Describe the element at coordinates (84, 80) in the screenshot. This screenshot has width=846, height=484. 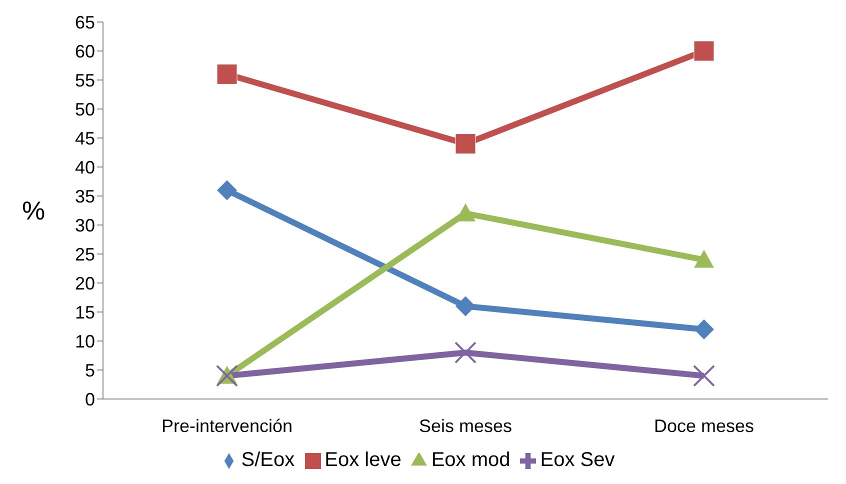
I see `y-tick-label: 55` at that location.